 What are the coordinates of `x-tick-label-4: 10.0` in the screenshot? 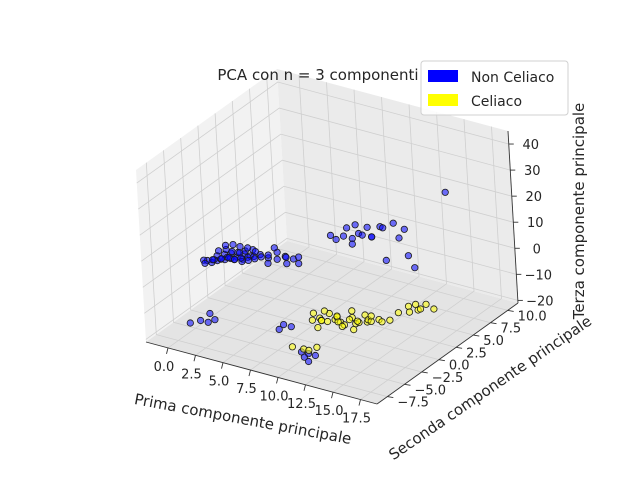 It's located at (274, 396).